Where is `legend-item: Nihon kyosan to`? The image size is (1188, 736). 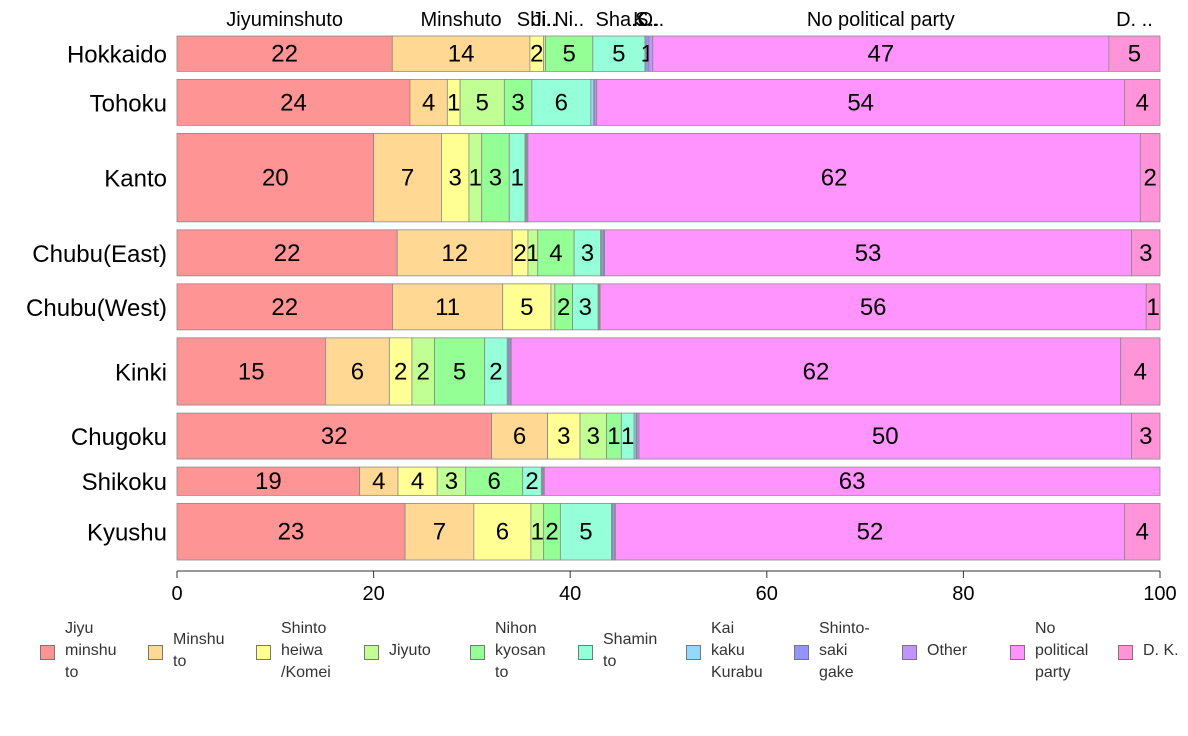 legend-item: Nihon kyosan to is located at coordinates (508, 651).